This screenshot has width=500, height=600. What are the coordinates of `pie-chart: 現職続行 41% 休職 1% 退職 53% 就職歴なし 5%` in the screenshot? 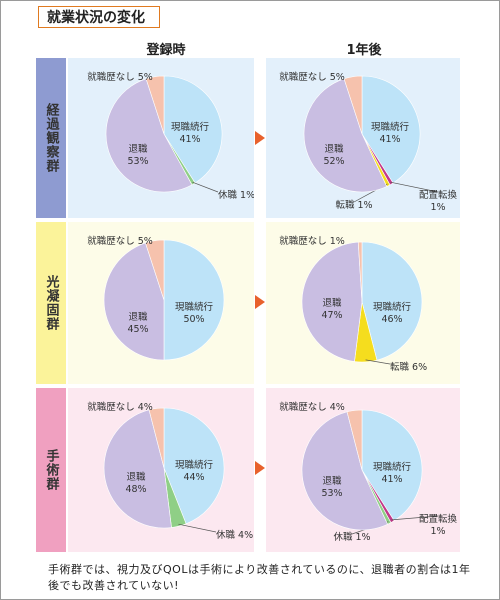 It's located at (170, 136).